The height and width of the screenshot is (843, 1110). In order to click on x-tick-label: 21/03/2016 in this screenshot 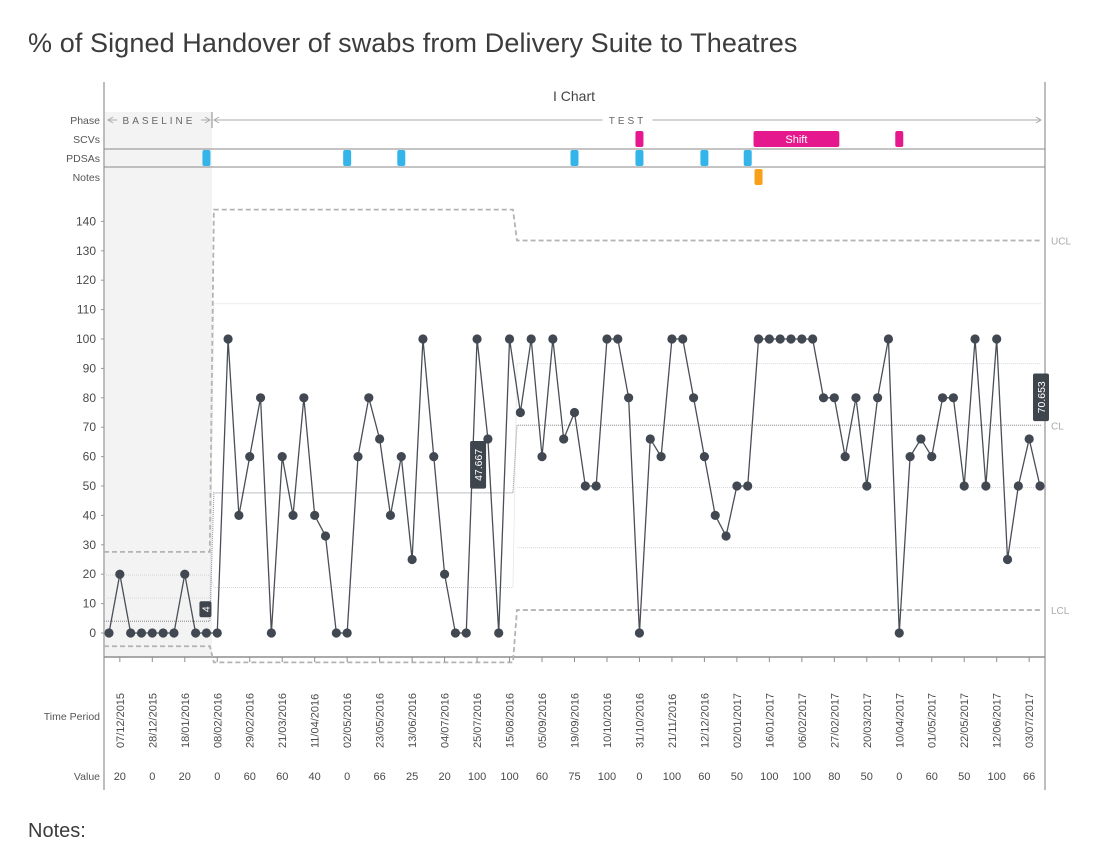, I will do `click(283, 720)`.